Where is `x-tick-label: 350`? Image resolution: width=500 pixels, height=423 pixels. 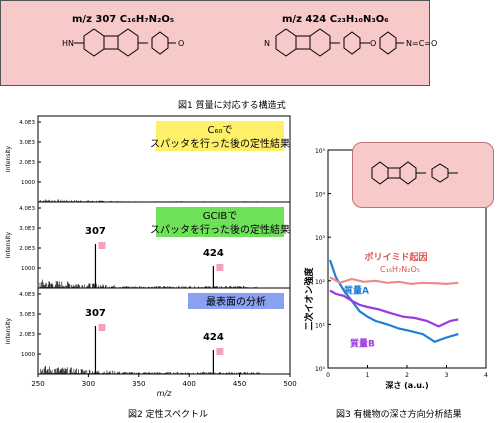 x-tick-label: 350 is located at coordinates (138, 384).